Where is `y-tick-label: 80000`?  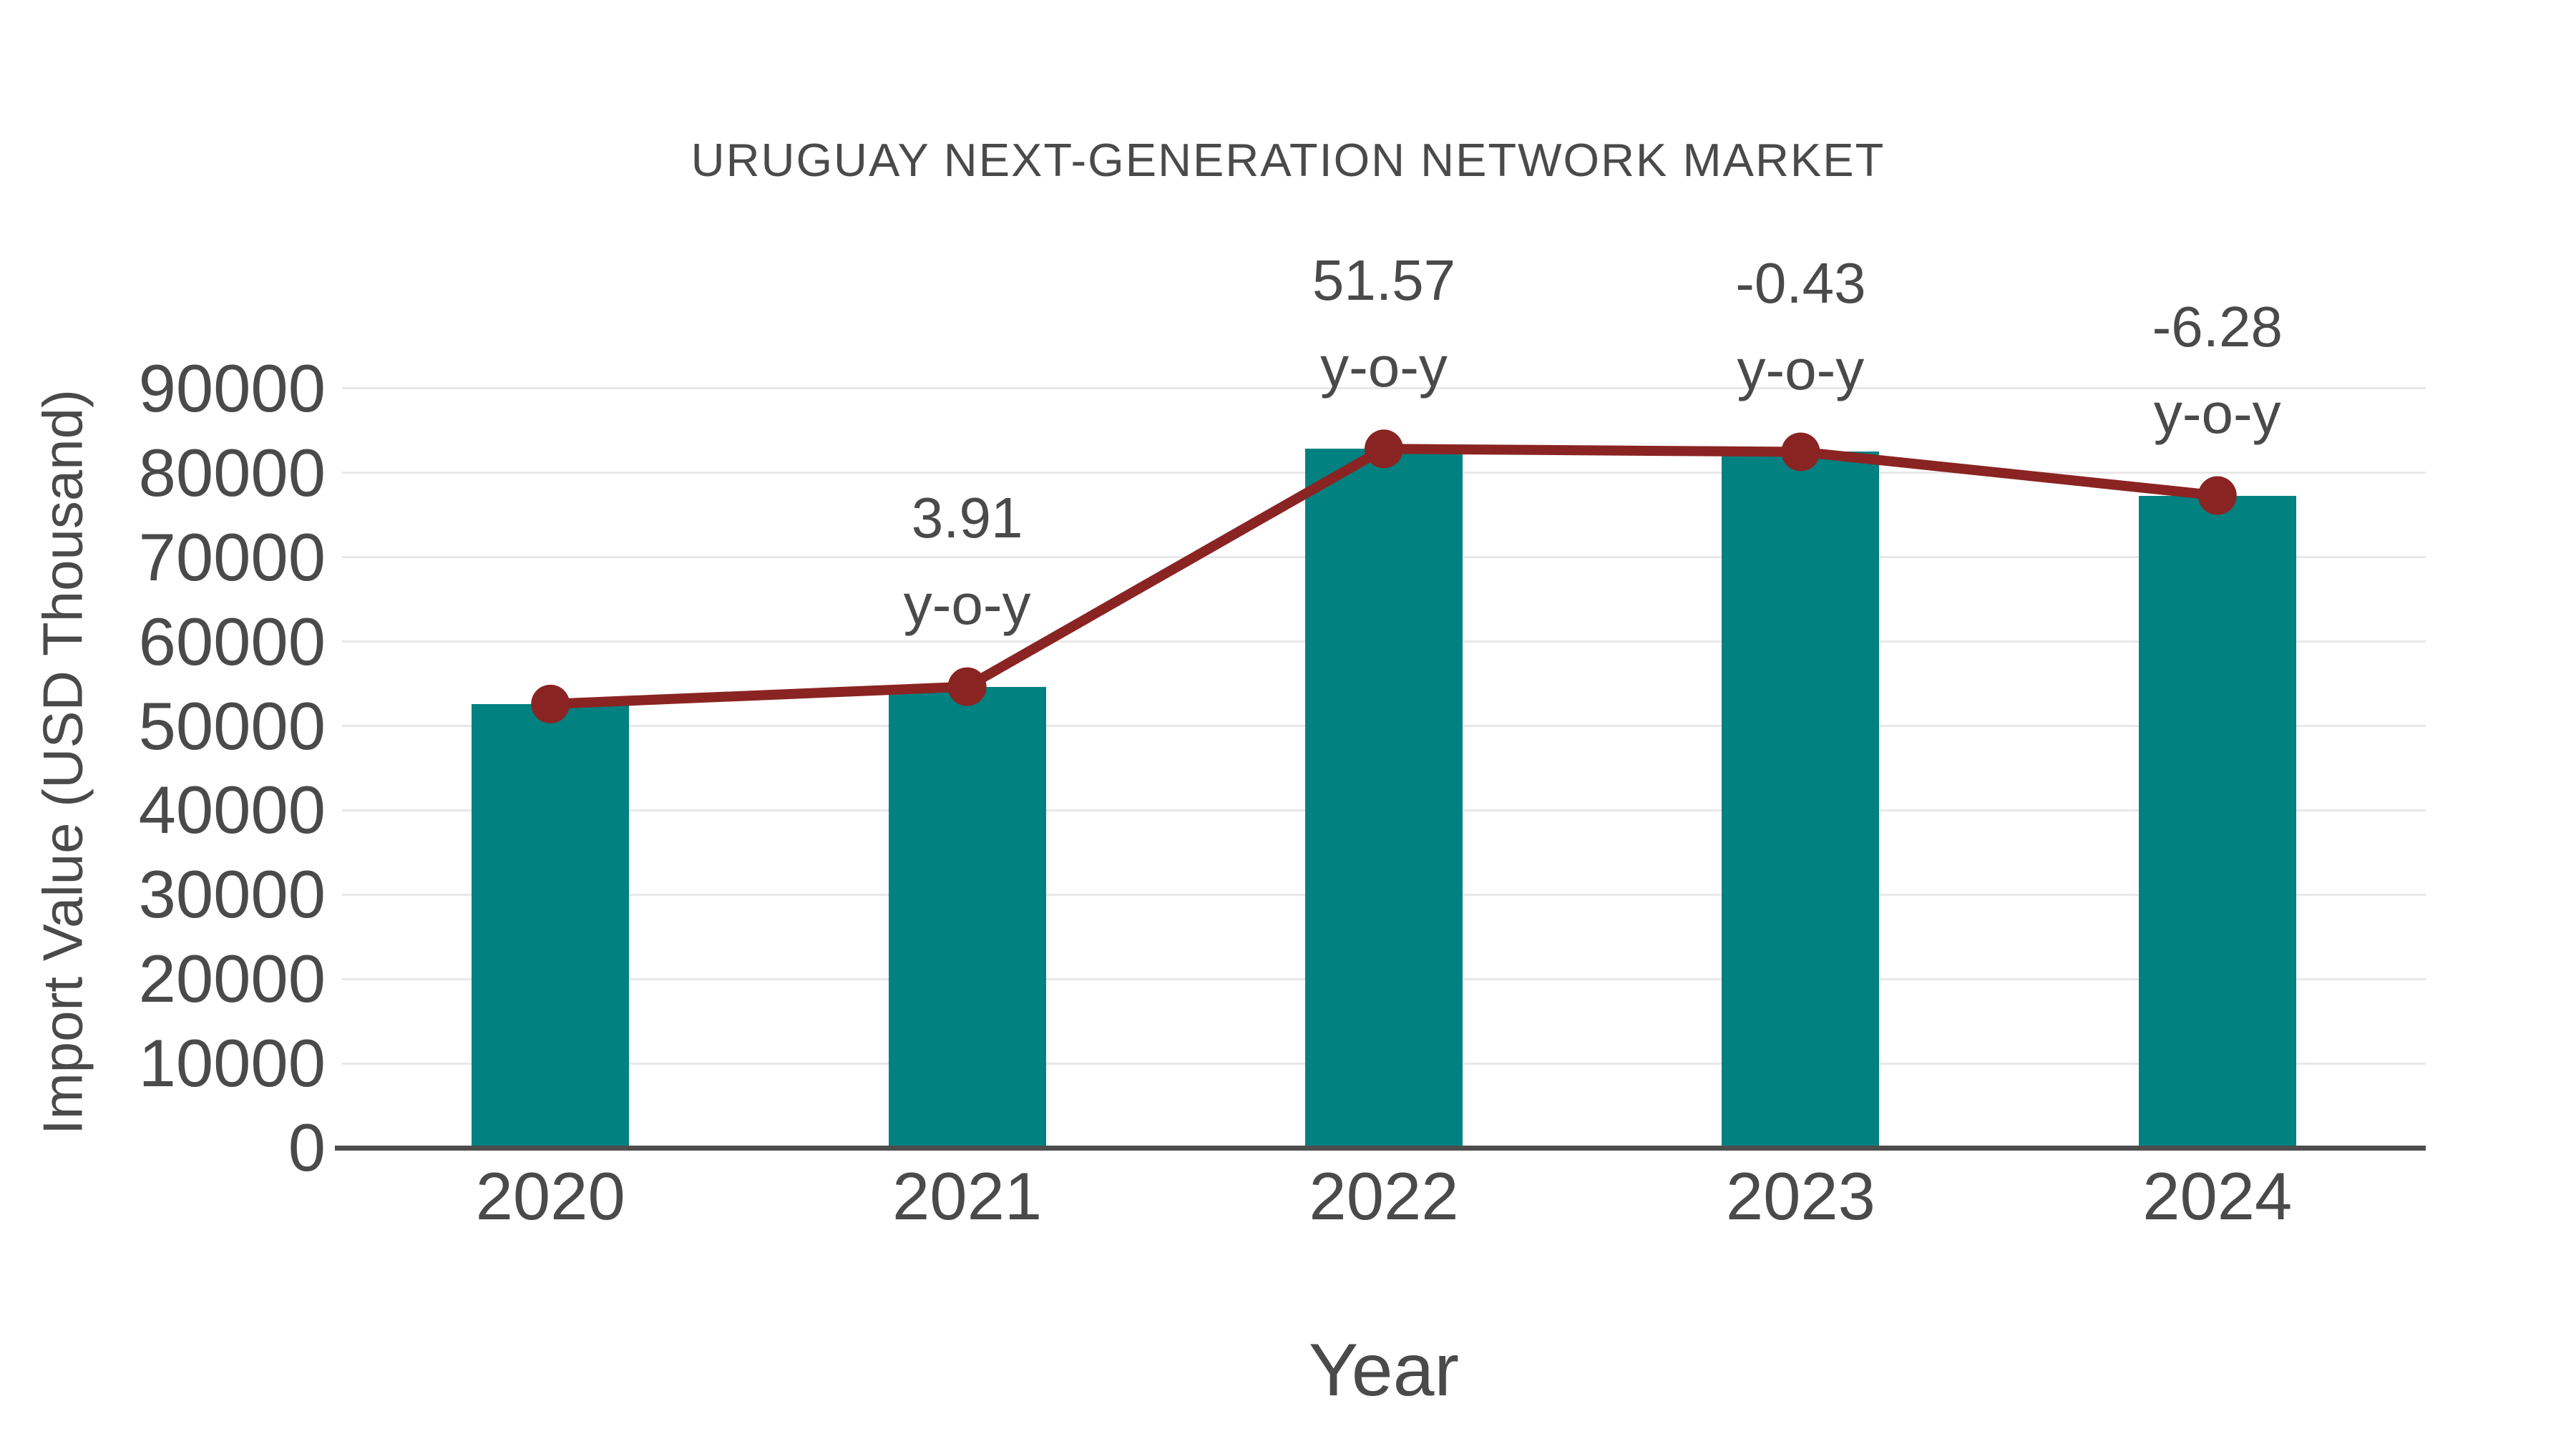
y-tick-label: 80000 is located at coordinates (232, 472).